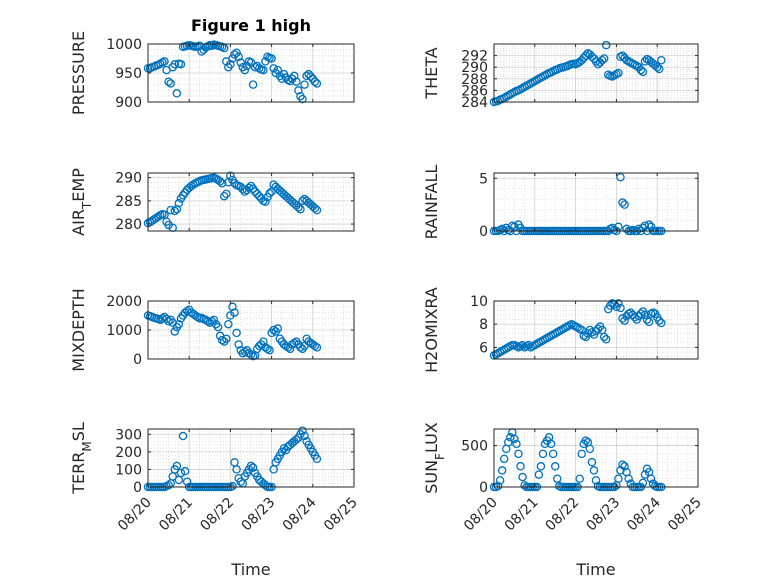  I want to click on y-tick-label: 286, so click(474, 91).